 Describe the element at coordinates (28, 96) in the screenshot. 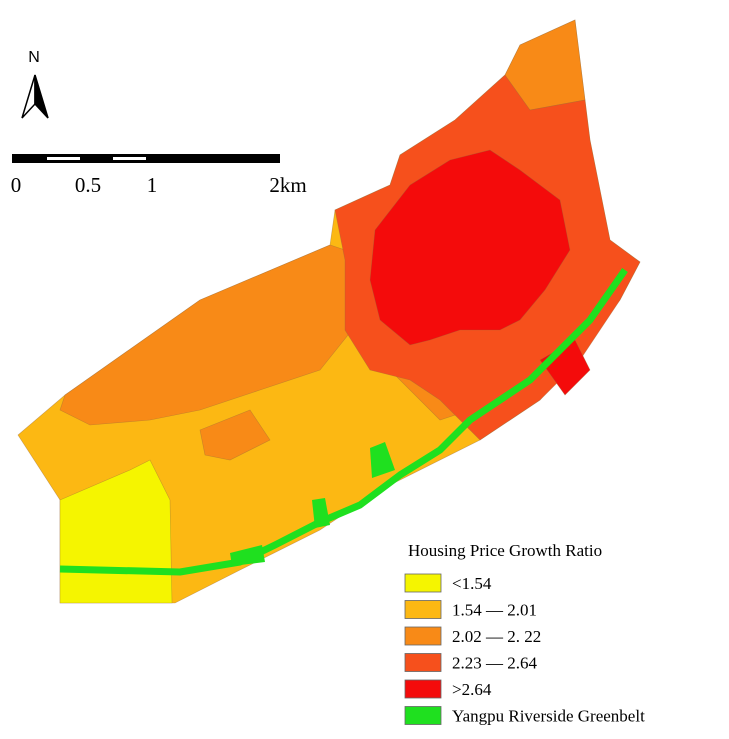

I see `north-arrow-left` at that location.